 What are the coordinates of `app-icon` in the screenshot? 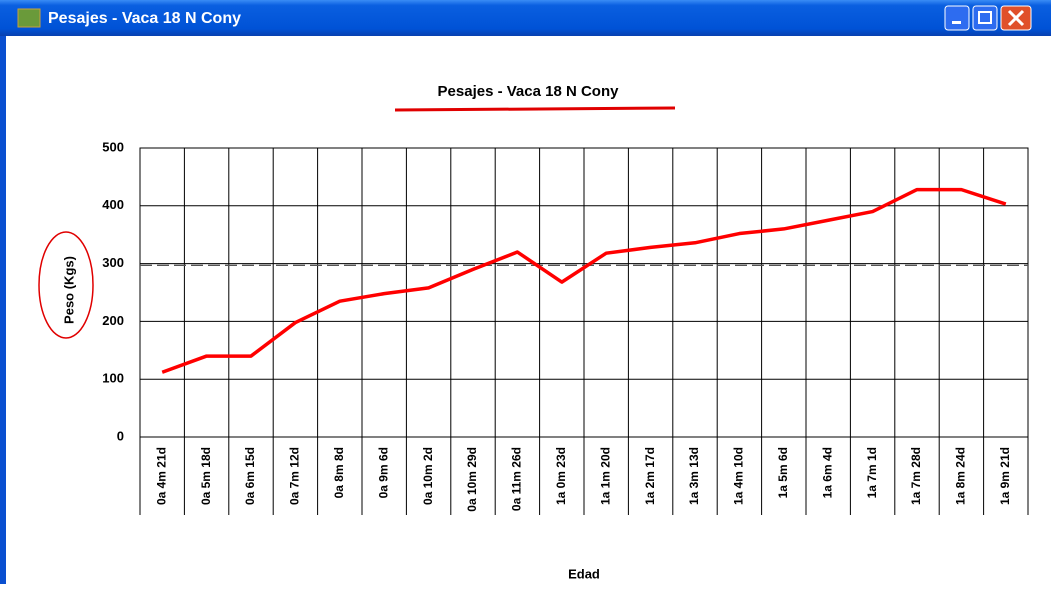 It's located at (29, 18).